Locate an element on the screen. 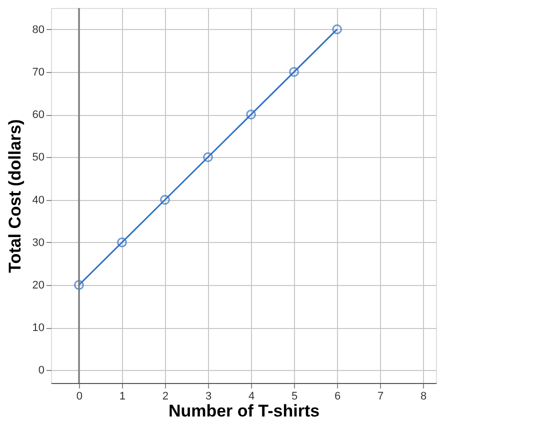 The width and height of the screenshot is (555, 448). x-axis-title: Number of T-shirts is located at coordinates (244, 411).